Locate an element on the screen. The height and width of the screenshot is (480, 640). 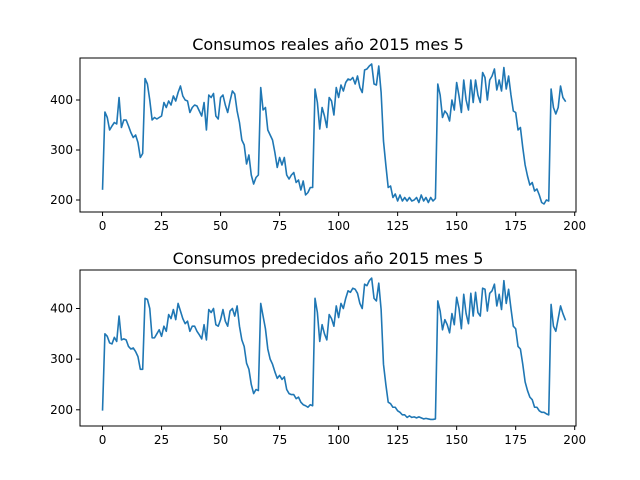
chart-title-bottom: Consumos predecidos año 2015 mes 5 is located at coordinates (328, 258).